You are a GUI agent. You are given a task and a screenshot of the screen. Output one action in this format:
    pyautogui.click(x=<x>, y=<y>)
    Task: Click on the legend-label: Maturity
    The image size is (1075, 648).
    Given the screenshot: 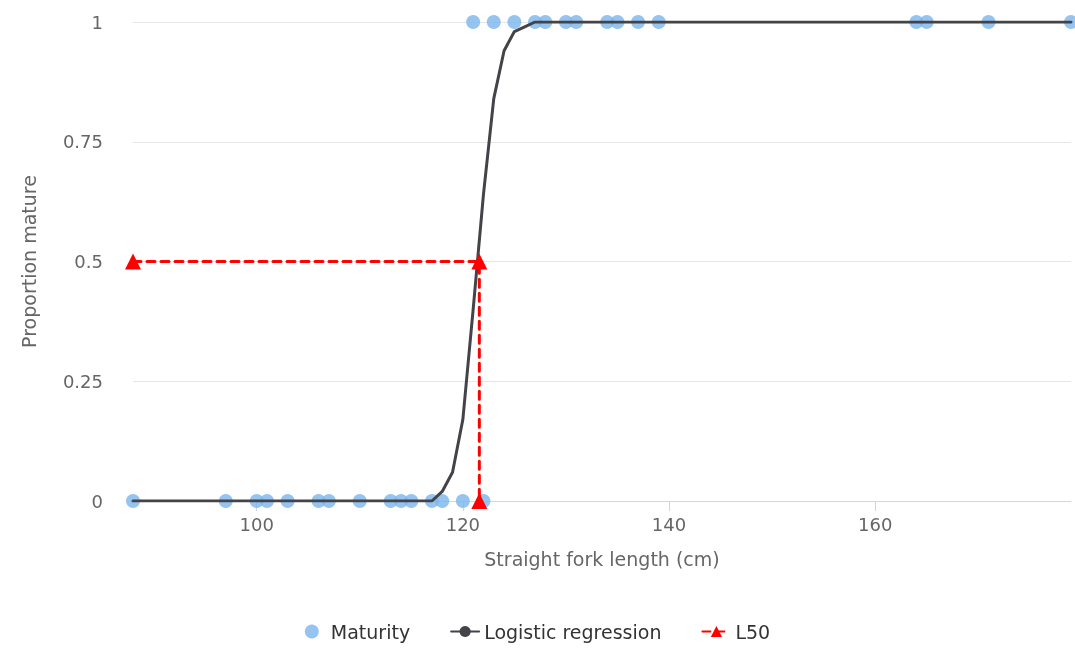 What is the action you would take?
    pyautogui.click(x=370, y=631)
    